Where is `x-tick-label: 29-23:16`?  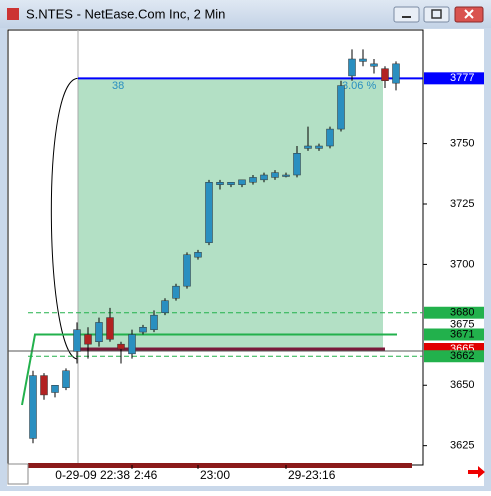
x-tick-label: 29-23:16 is located at coordinates (312, 475).